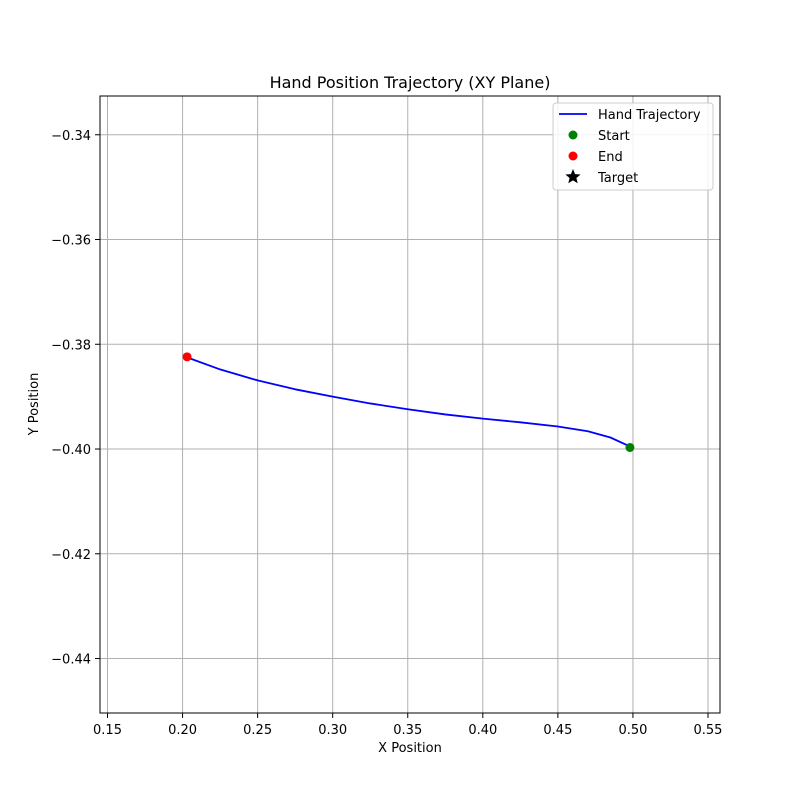  Describe the element at coordinates (557, 730) in the screenshot. I see `x-tick-label: 0.45` at that location.